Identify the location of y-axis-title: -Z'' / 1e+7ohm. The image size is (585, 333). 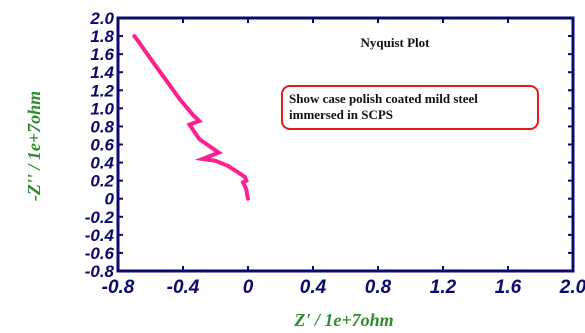
(34, 146).